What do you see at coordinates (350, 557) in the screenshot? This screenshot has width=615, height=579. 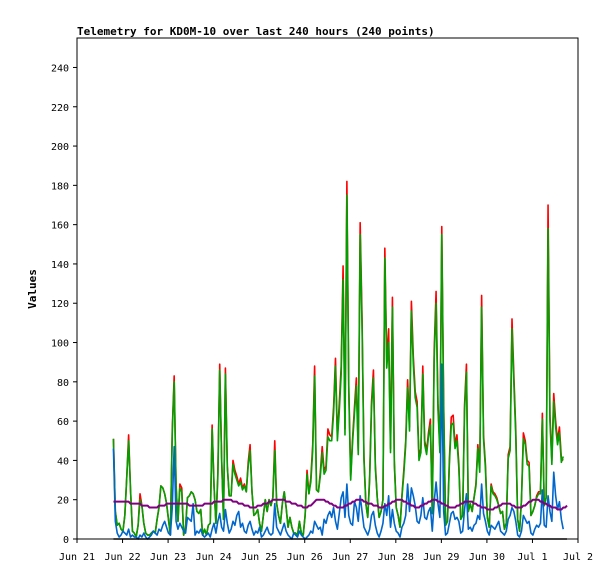 I see `x-tick-label: Jun 27` at bounding box center [350, 557].